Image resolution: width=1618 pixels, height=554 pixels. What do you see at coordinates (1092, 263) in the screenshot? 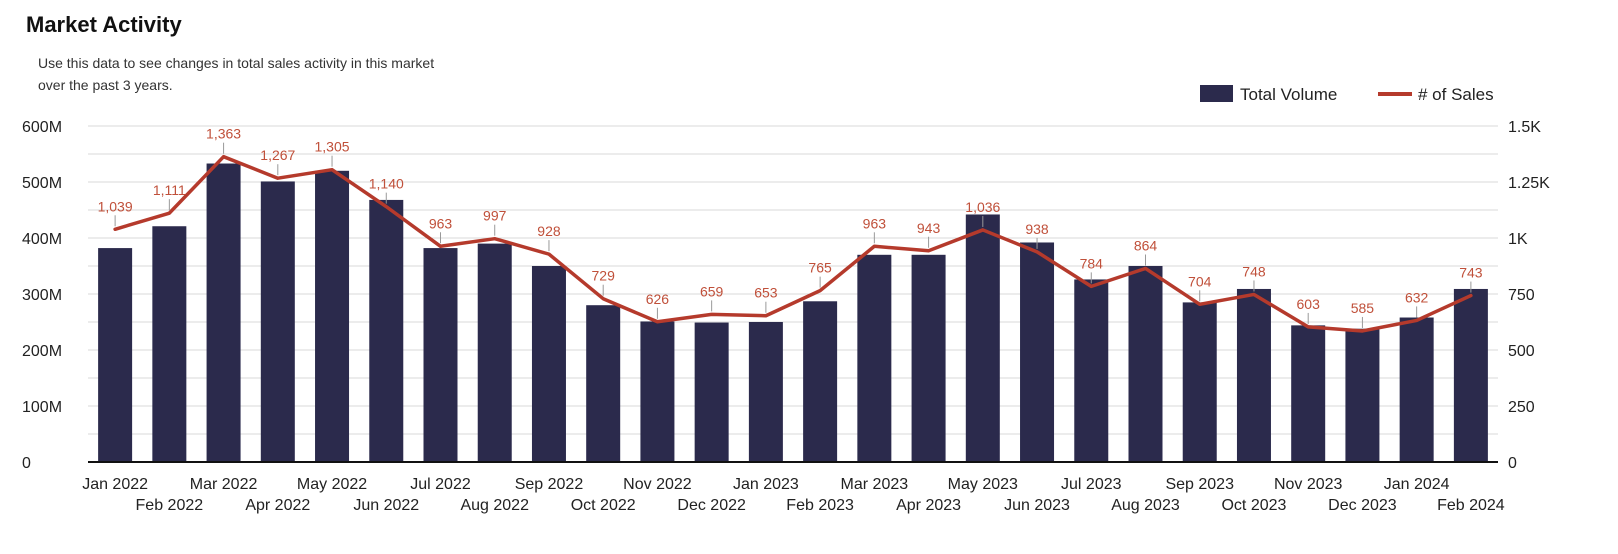
I see `data-label: 784` at bounding box center [1092, 263].